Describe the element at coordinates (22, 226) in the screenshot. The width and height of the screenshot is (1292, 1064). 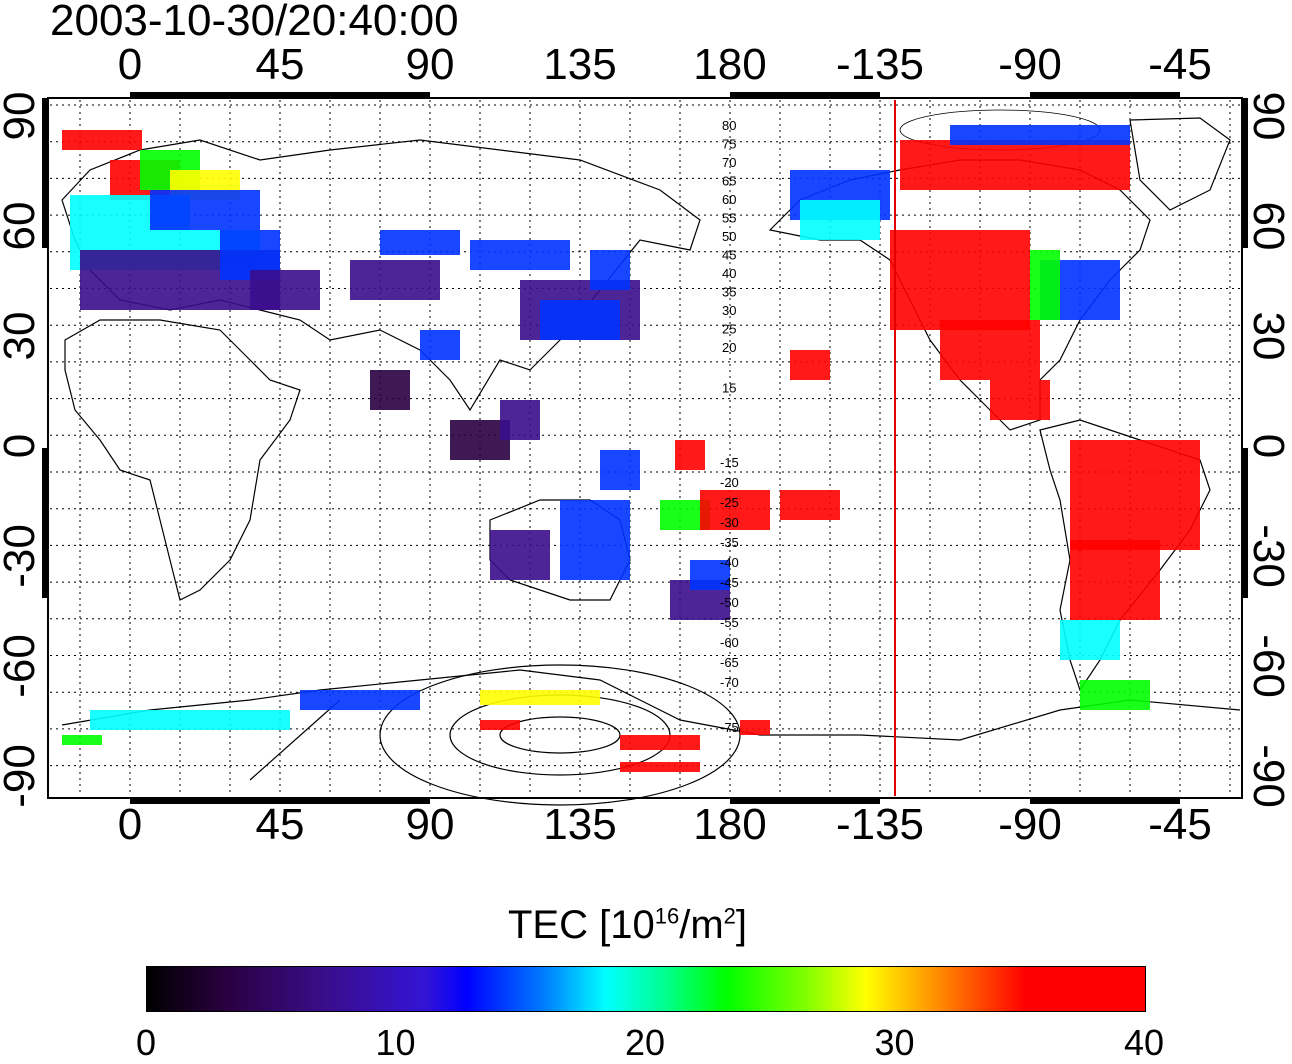
I see `lat-tick-left: 60` at that location.